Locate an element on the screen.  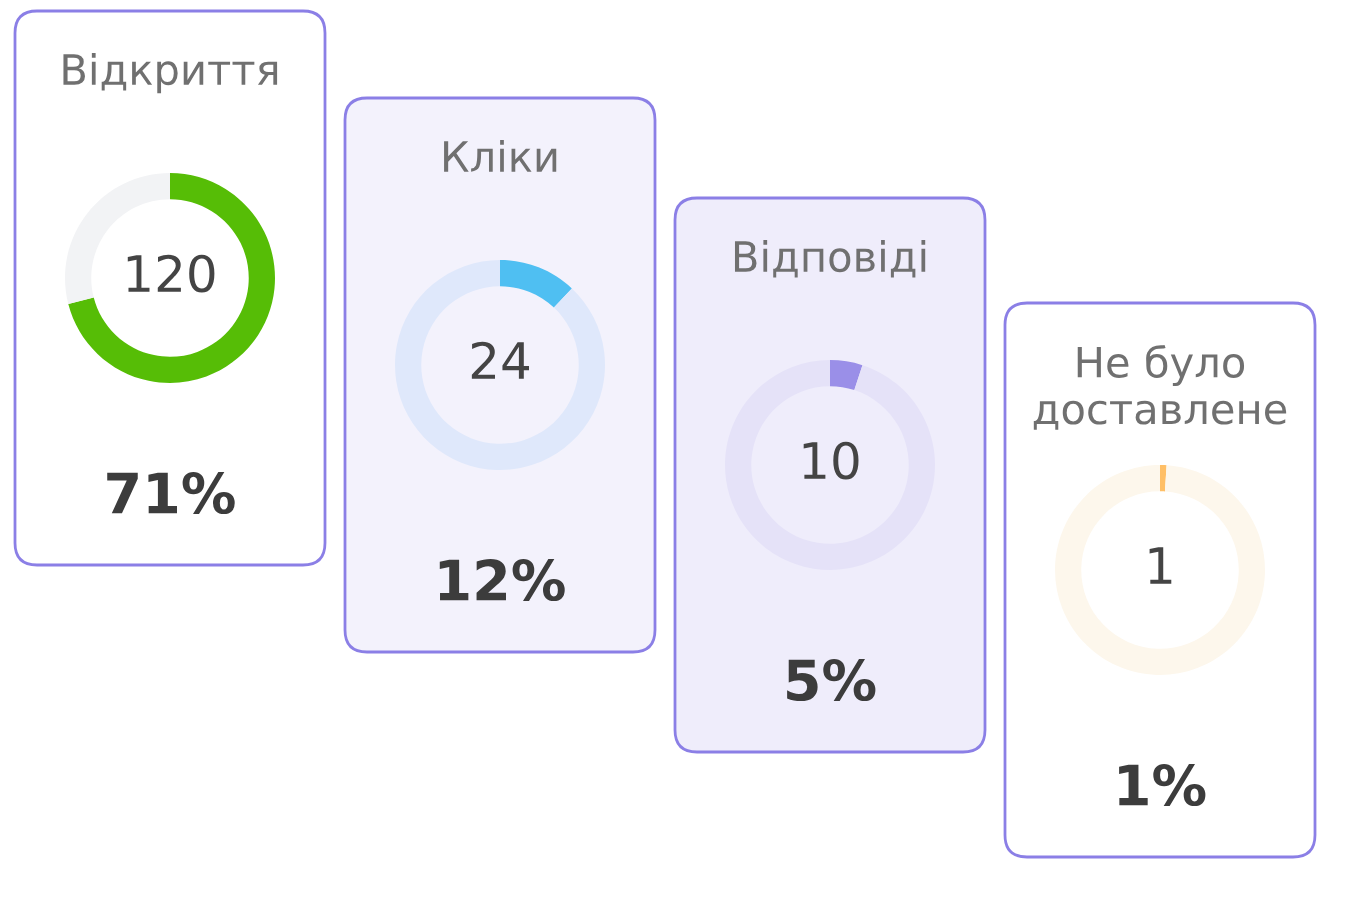
text: 1 is located at coordinates (1160, 565).